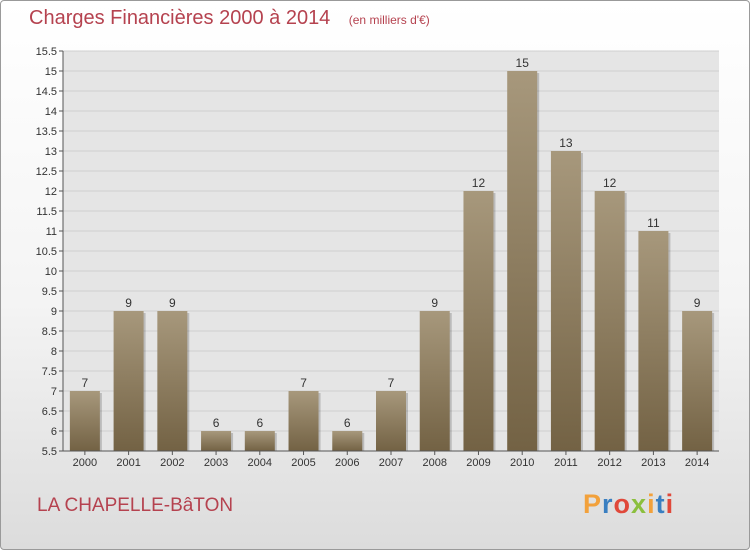  What do you see at coordinates (347, 463) in the screenshot?
I see `x-tick-label: 2006` at bounding box center [347, 463].